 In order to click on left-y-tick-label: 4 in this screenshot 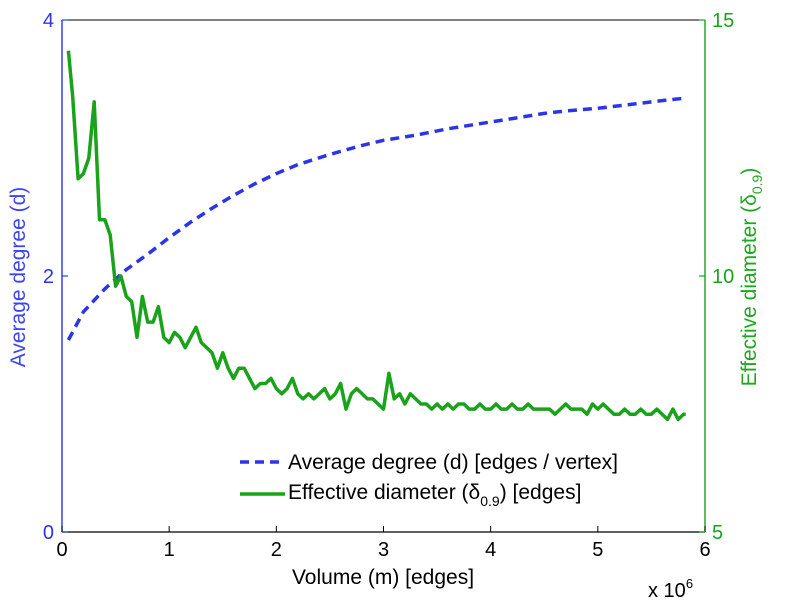, I will do `click(48, 21)`.